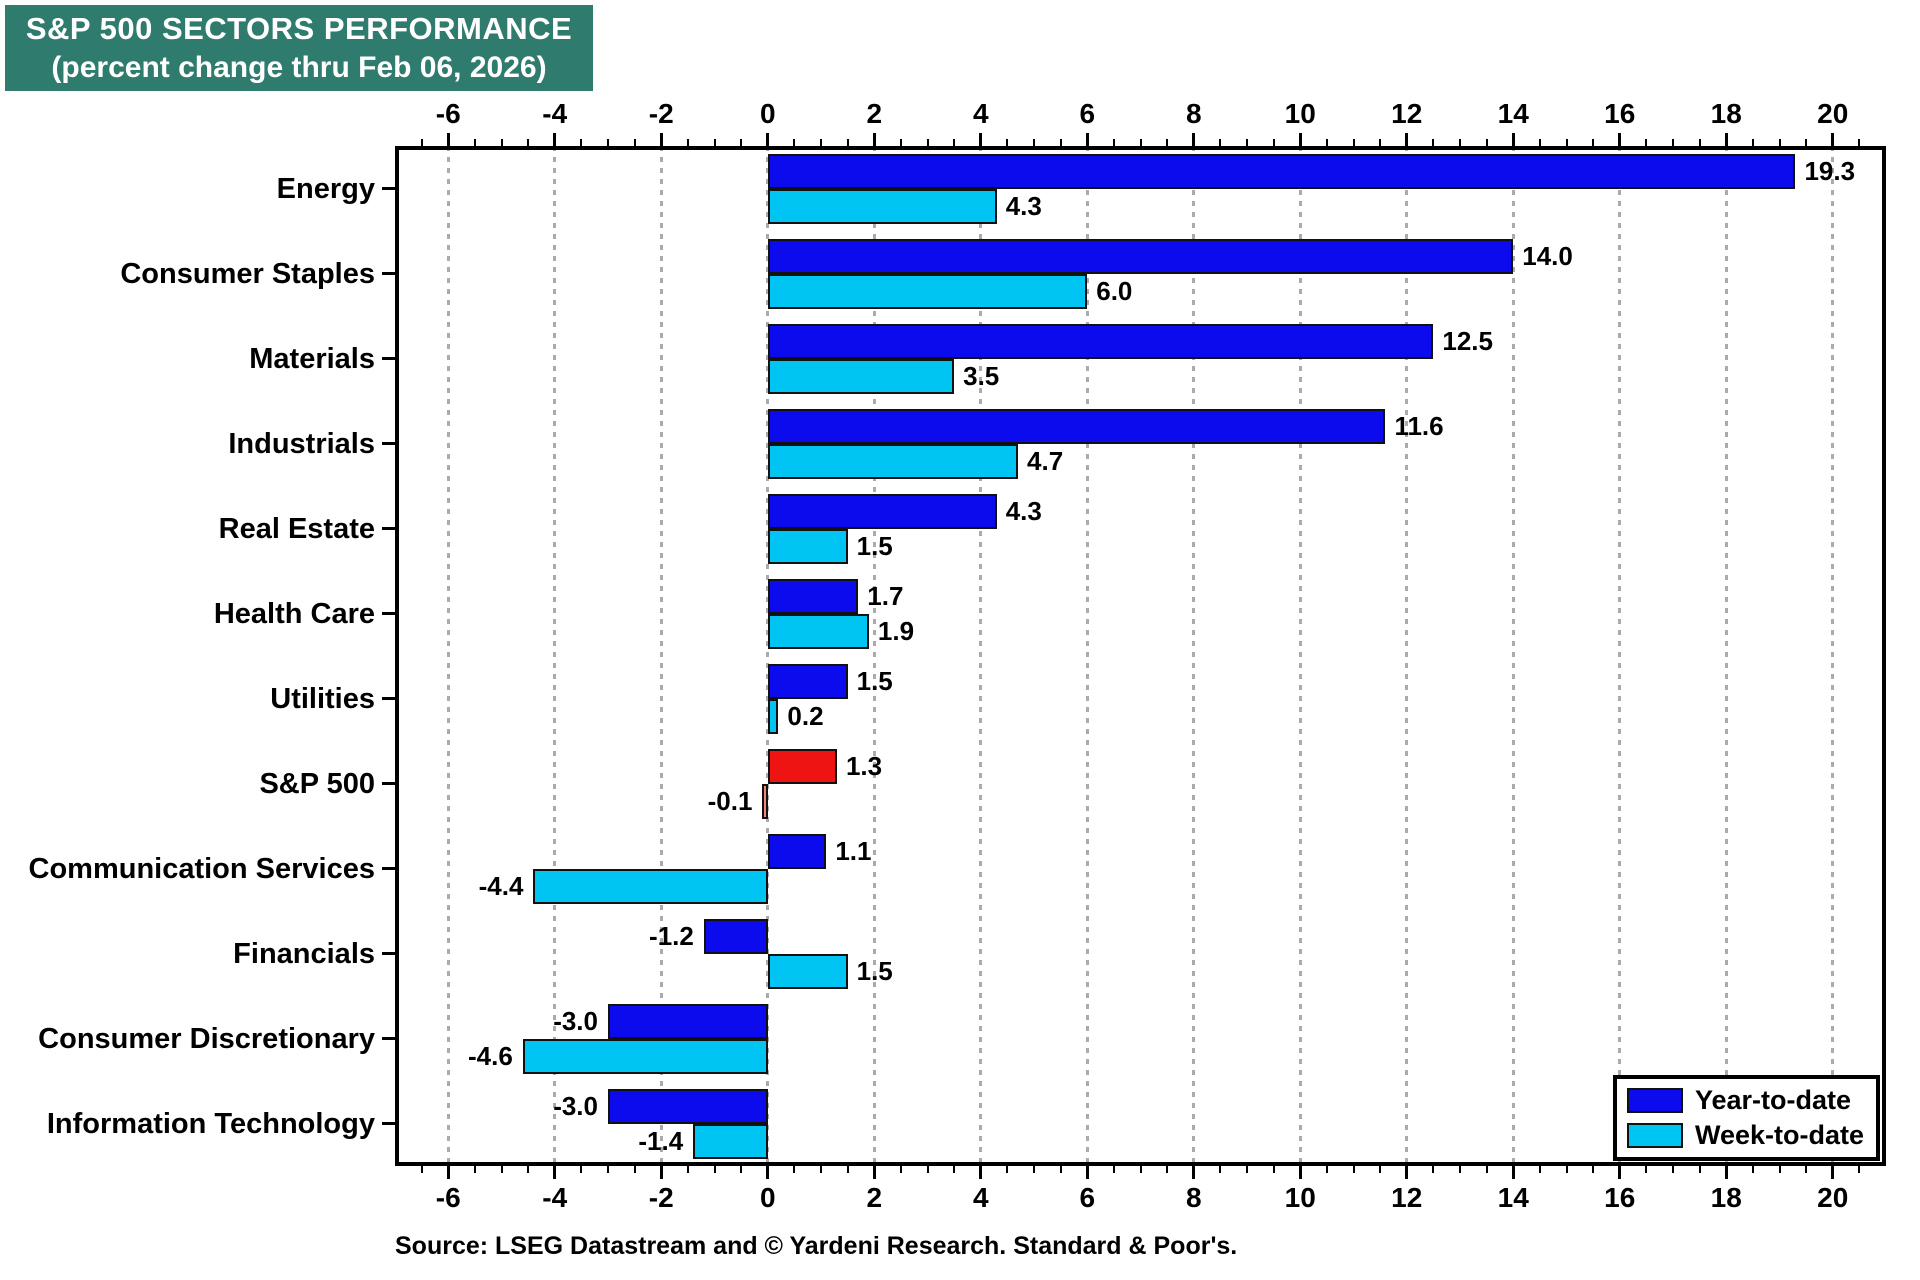 The image size is (1920, 1280). Describe the element at coordinates (1300, 113) in the screenshot. I see `axis-tick-label: 10` at that location.